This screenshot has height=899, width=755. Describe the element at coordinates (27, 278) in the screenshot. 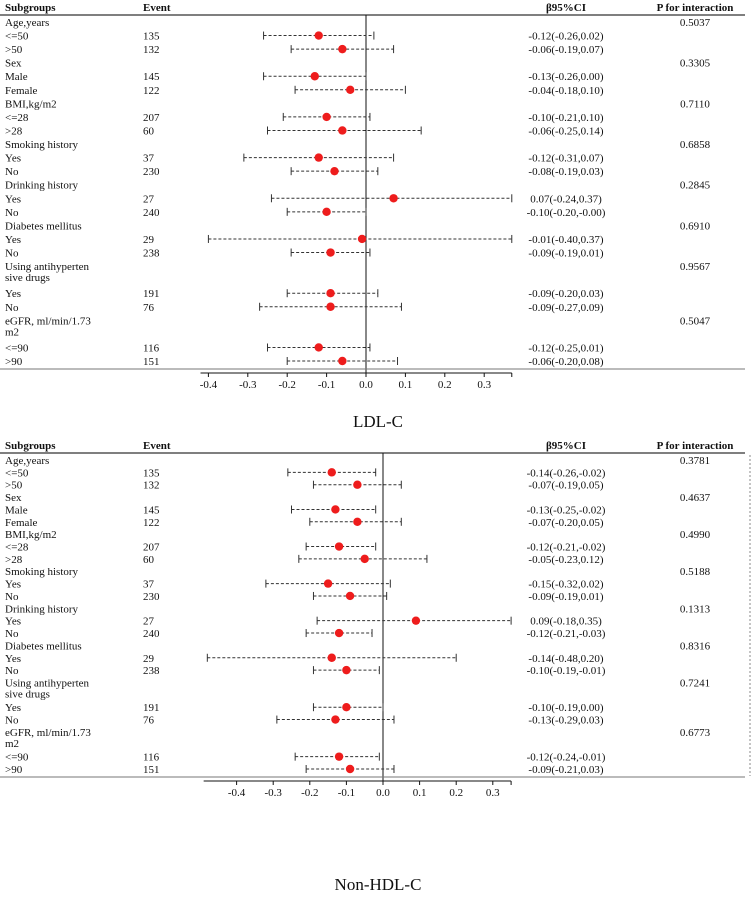

I see `row-label-cont: sive drugs` at that location.